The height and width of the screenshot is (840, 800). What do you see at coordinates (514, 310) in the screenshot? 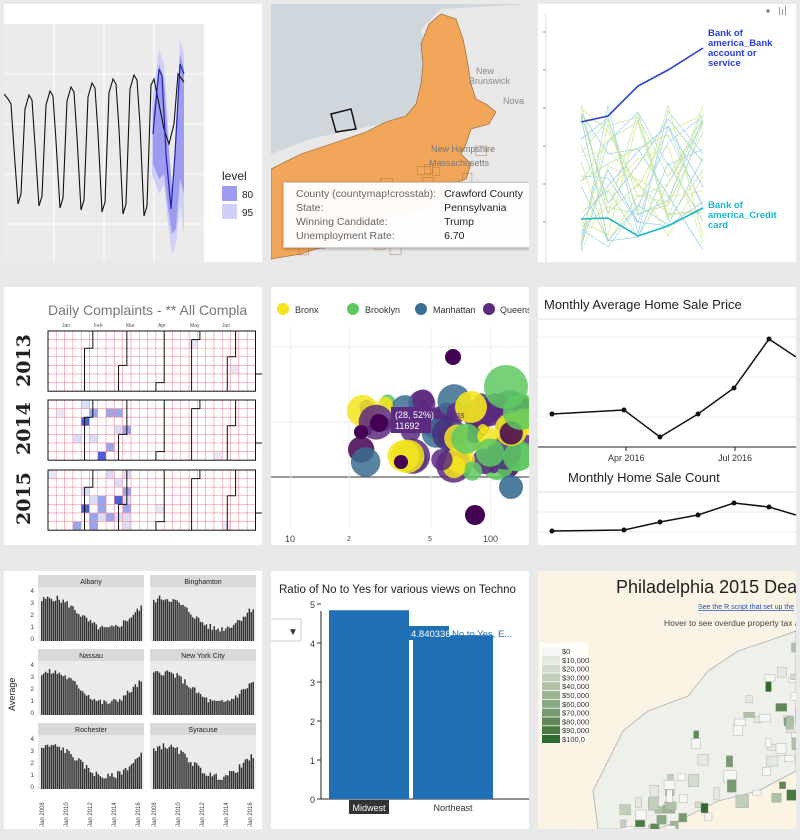
I see `legend-label-queens: Queens` at bounding box center [514, 310].